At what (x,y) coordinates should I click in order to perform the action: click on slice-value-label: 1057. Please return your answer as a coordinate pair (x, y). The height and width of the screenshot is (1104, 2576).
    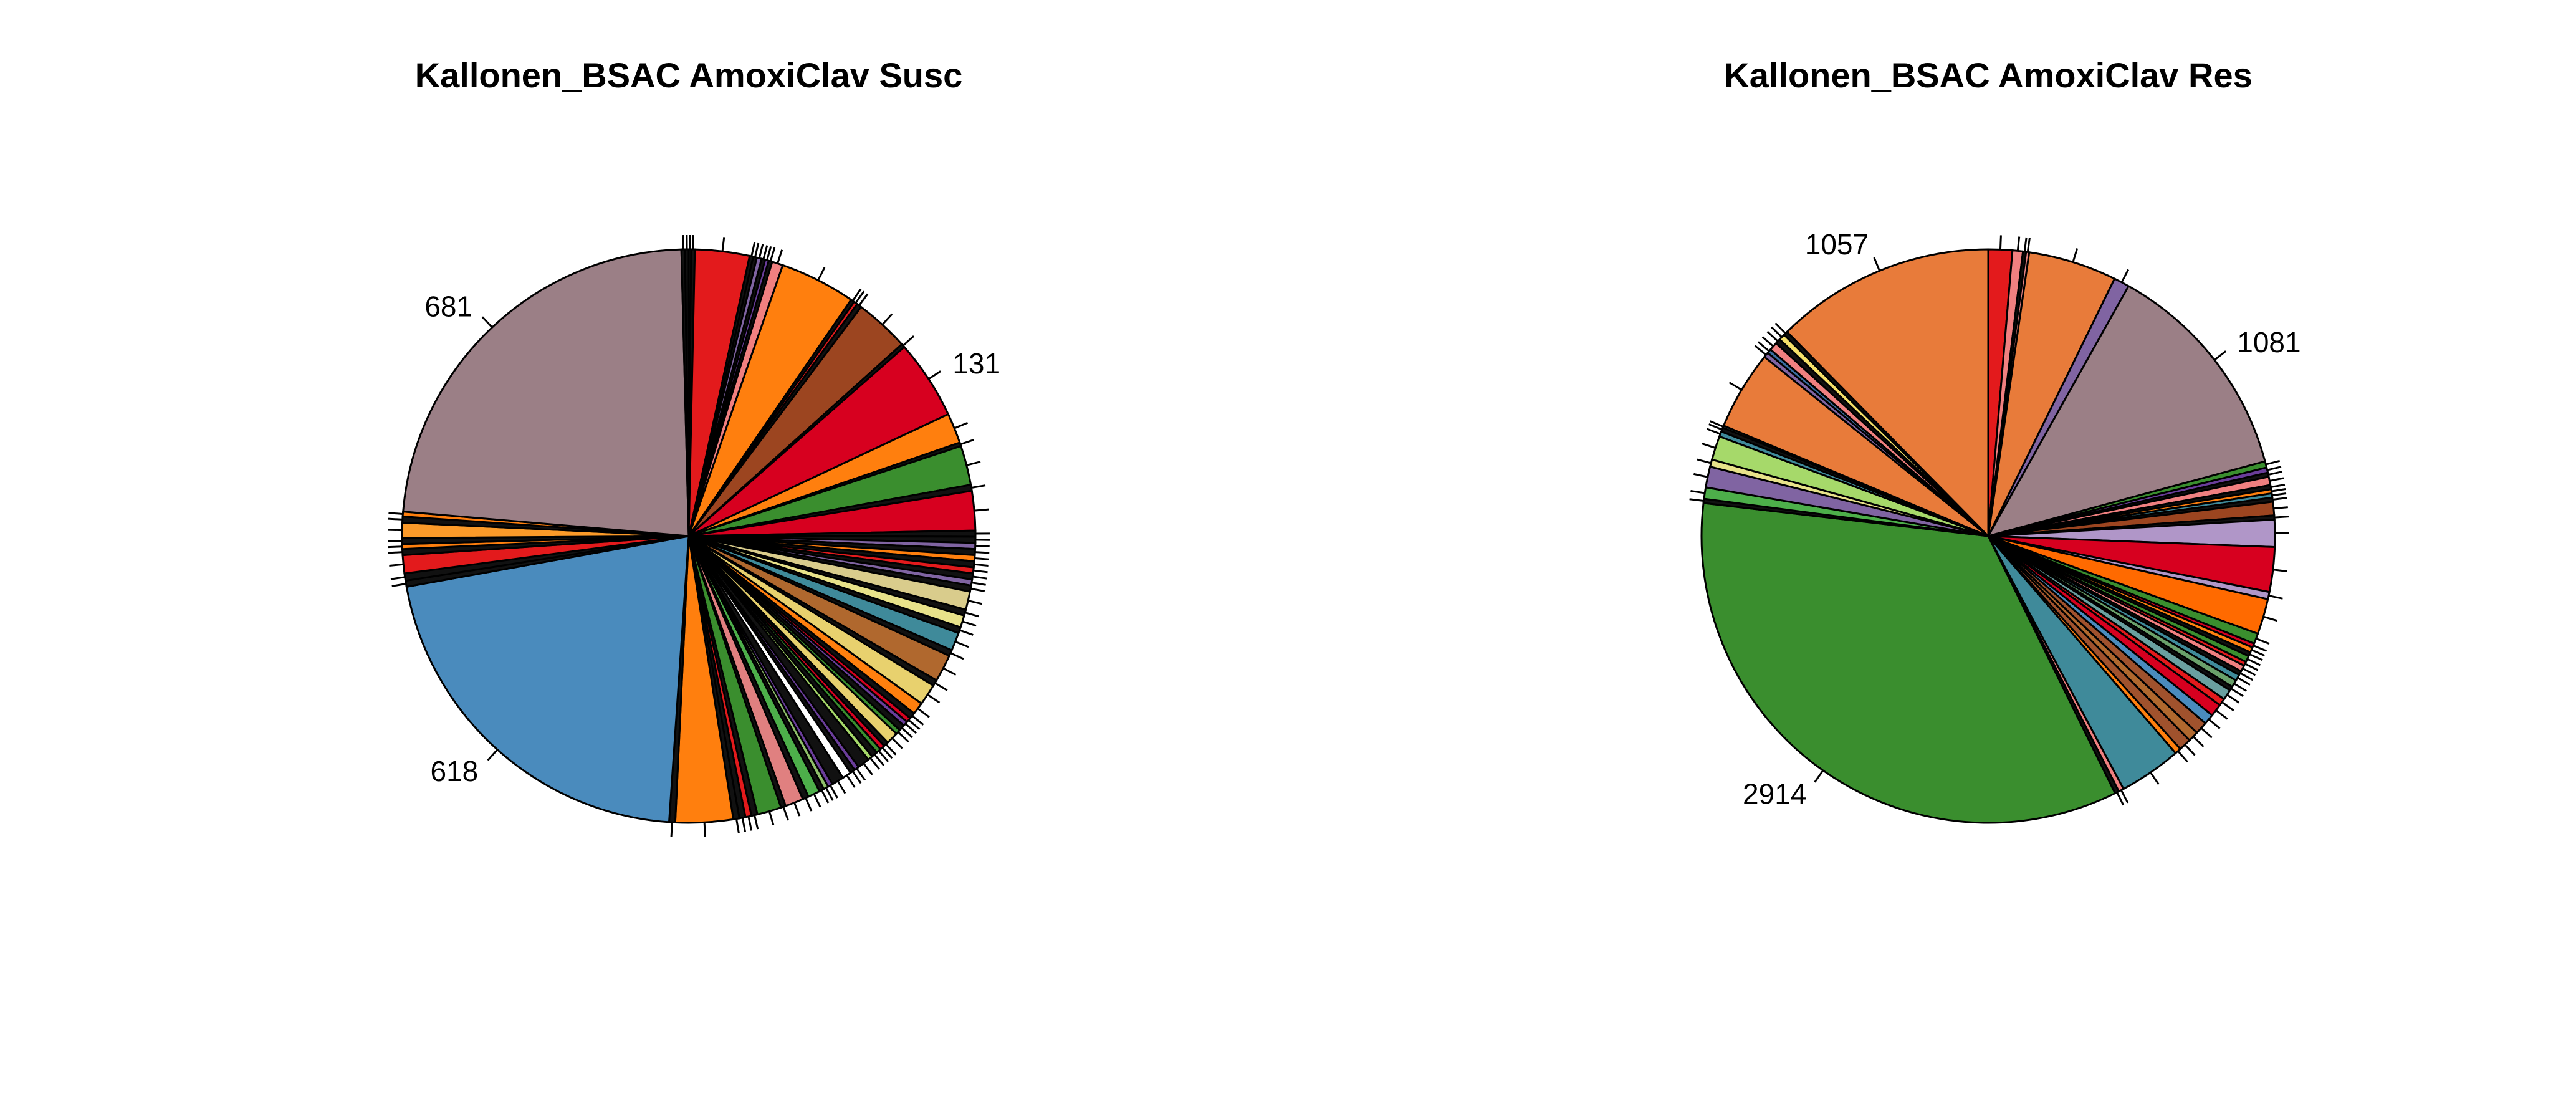
    Looking at the image, I should click on (1837, 244).